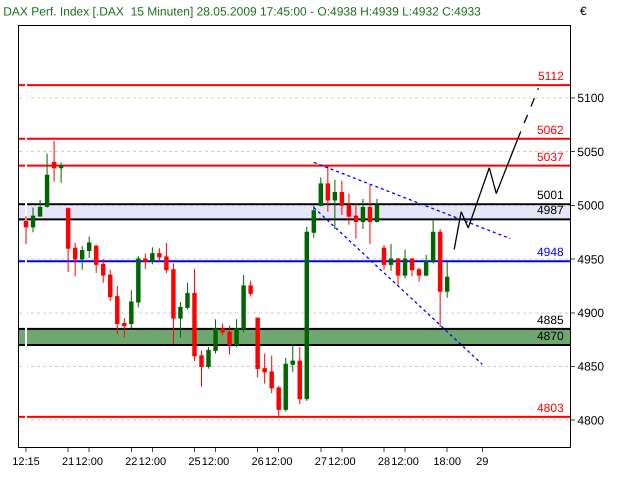  What do you see at coordinates (590, 151) in the screenshot?
I see `y-tick-label: 5050` at bounding box center [590, 151].